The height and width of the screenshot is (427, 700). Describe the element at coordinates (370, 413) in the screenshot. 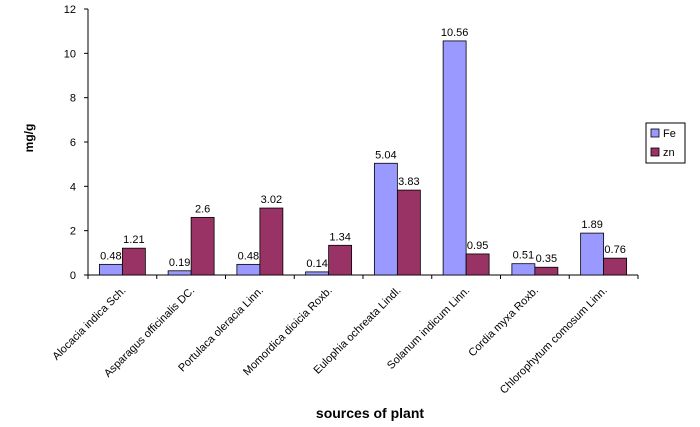

I see `x-axis-title: sources of plant` at that location.